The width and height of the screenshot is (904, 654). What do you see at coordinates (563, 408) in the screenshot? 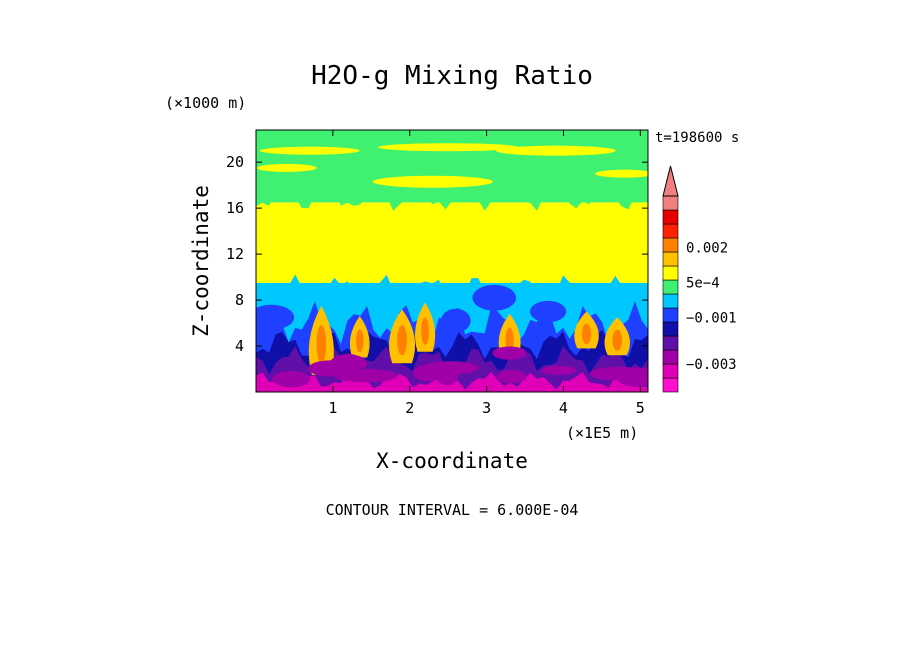
I see `x-tick-label: 4` at bounding box center [563, 408].